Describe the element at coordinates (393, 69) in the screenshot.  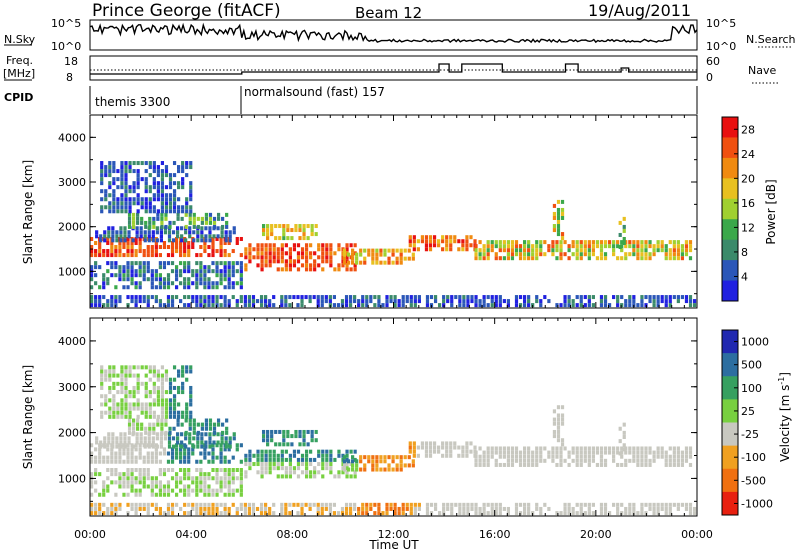
I see `freq-trace` at that location.